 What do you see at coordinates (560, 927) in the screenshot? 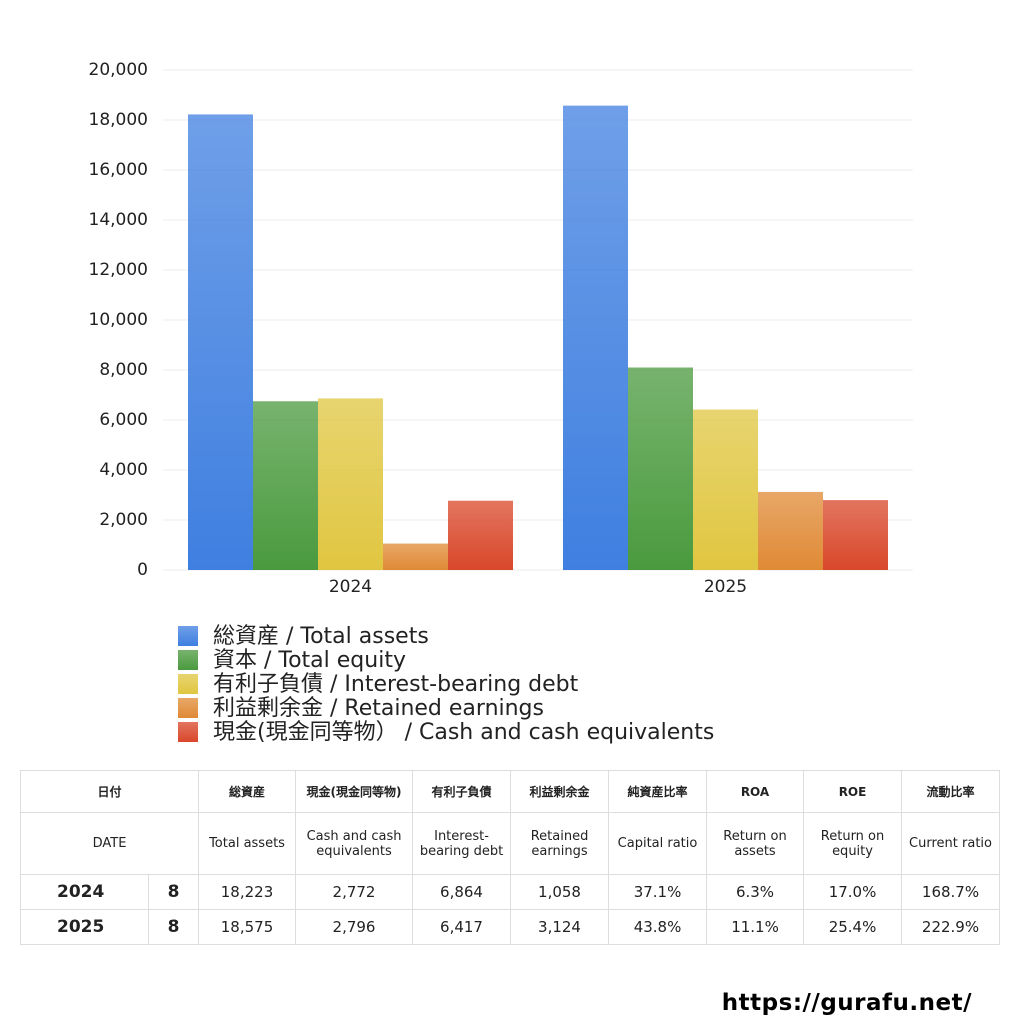
I see `table-cell: 3,124` at bounding box center [560, 927].